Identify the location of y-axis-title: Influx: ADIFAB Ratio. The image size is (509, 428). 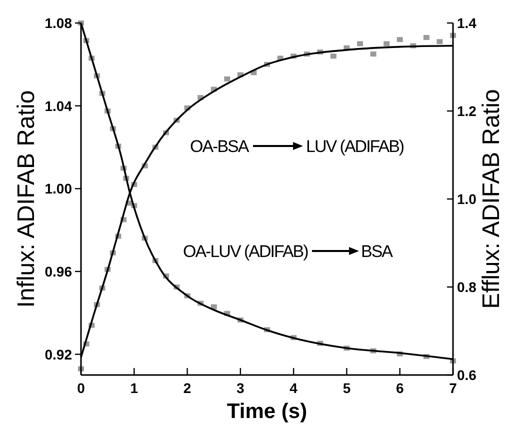
(26, 199).